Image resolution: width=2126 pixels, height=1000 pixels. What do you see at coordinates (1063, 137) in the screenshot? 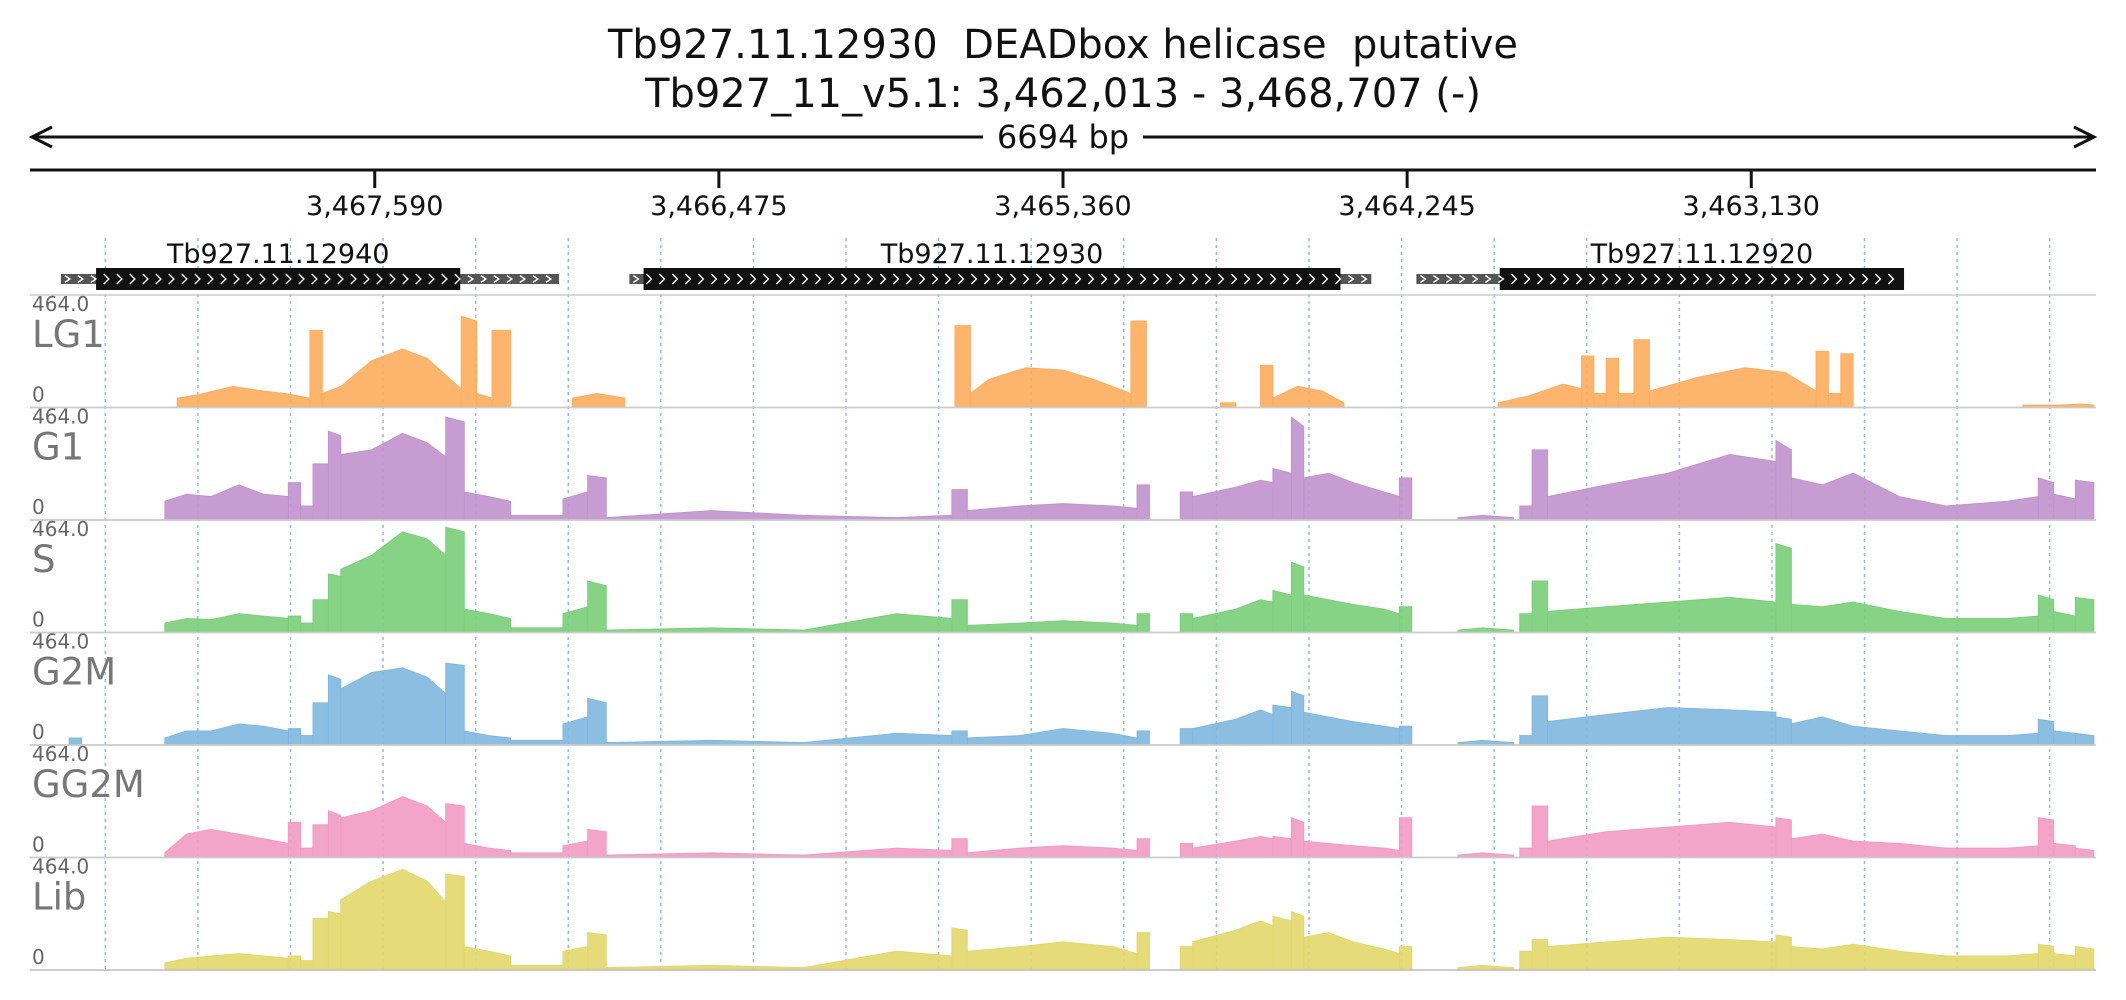
I see `span-label-bg` at bounding box center [1063, 137].